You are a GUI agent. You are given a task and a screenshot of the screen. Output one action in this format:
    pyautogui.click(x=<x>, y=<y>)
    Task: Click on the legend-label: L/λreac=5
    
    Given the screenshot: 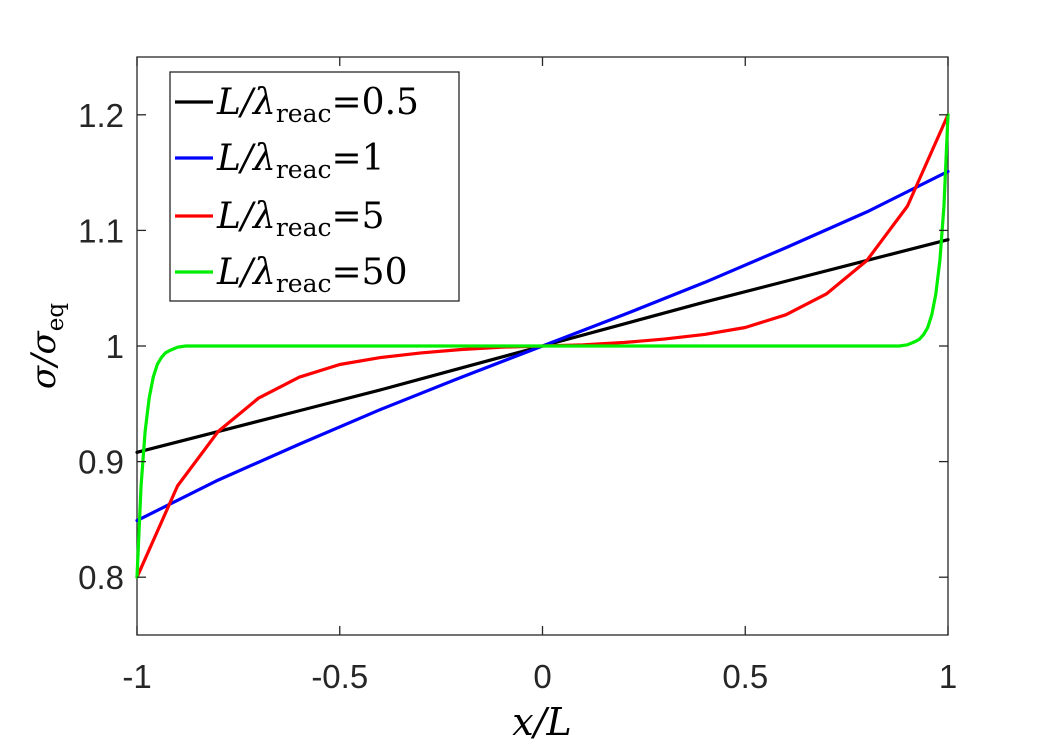 What is the action you would take?
    pyautogui.click(x=300, y=219)
    